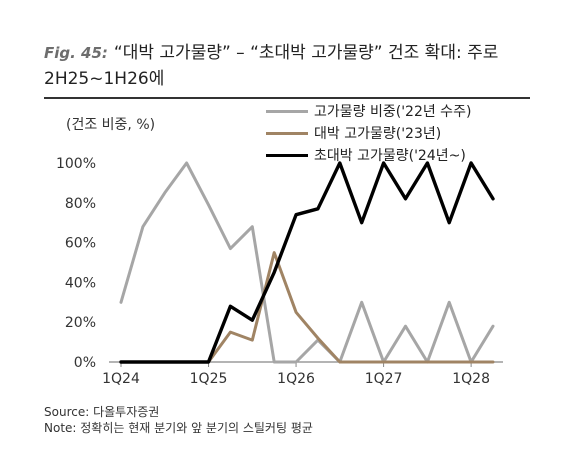  I want to click on source-text: Source: 다올투자증권, so click(102, 412).